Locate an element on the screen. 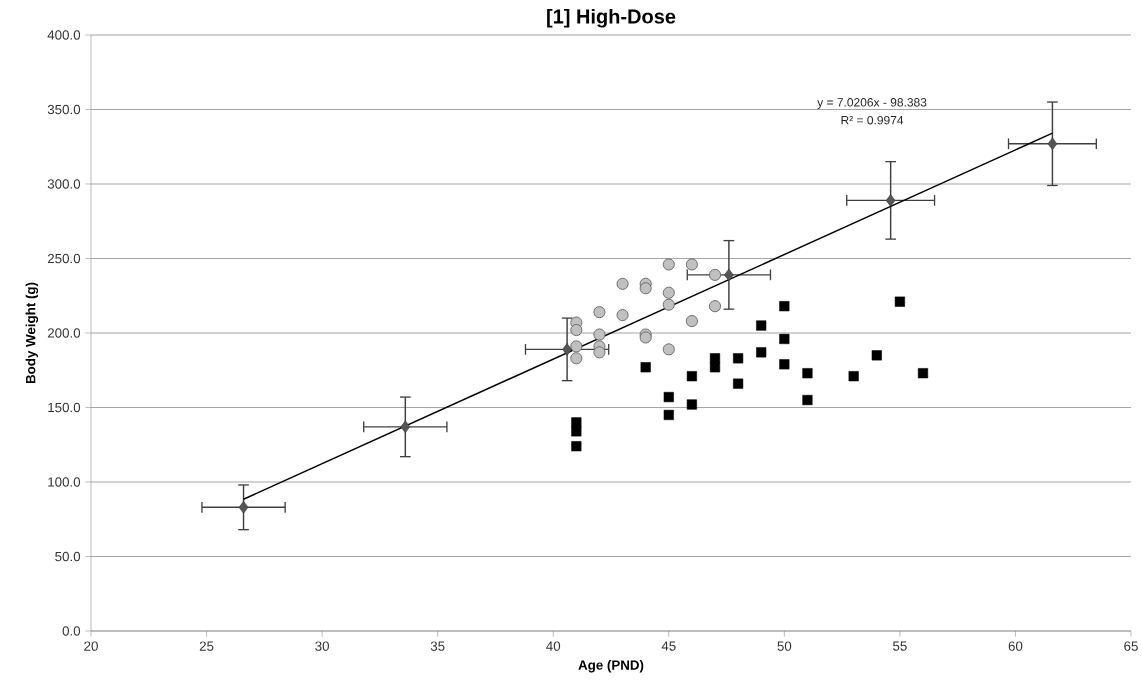 Image resolution: width=1142 pixels, height=684 pixels. x-tick-label: 50 is located at coordinates (784, 646).